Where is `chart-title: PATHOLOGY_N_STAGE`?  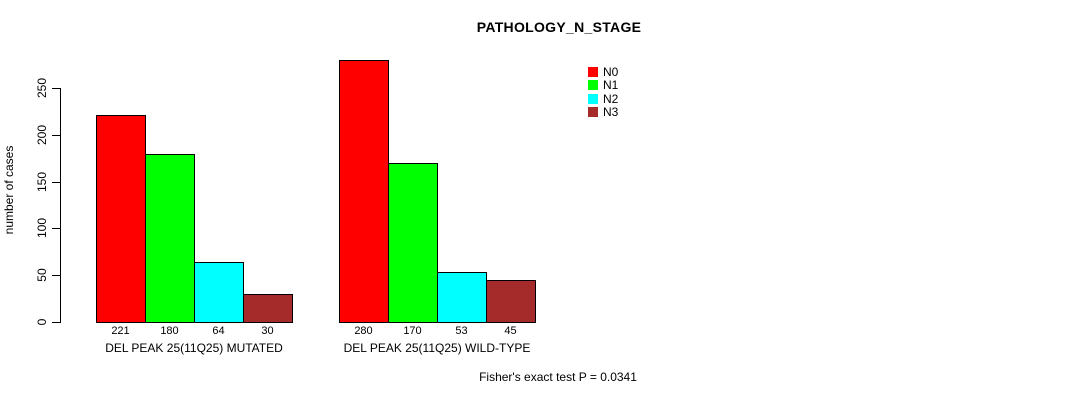 chart-title: PATHOLOGY_N_STAGE is located at coordinates (559, 27).